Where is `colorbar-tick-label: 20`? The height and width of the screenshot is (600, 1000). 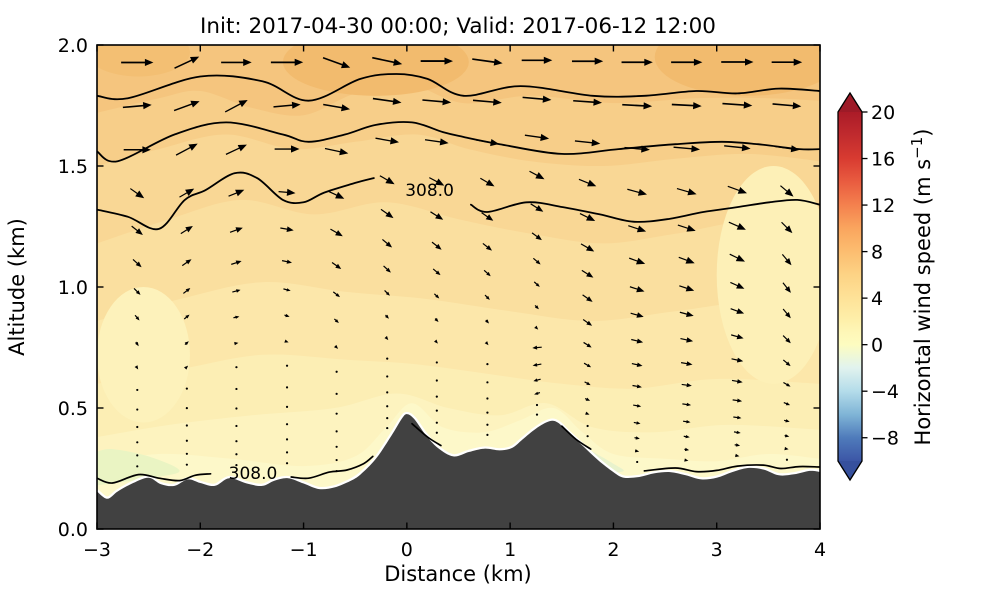 colorbar-tick-label: 20 is located at coordinates (883, 113).